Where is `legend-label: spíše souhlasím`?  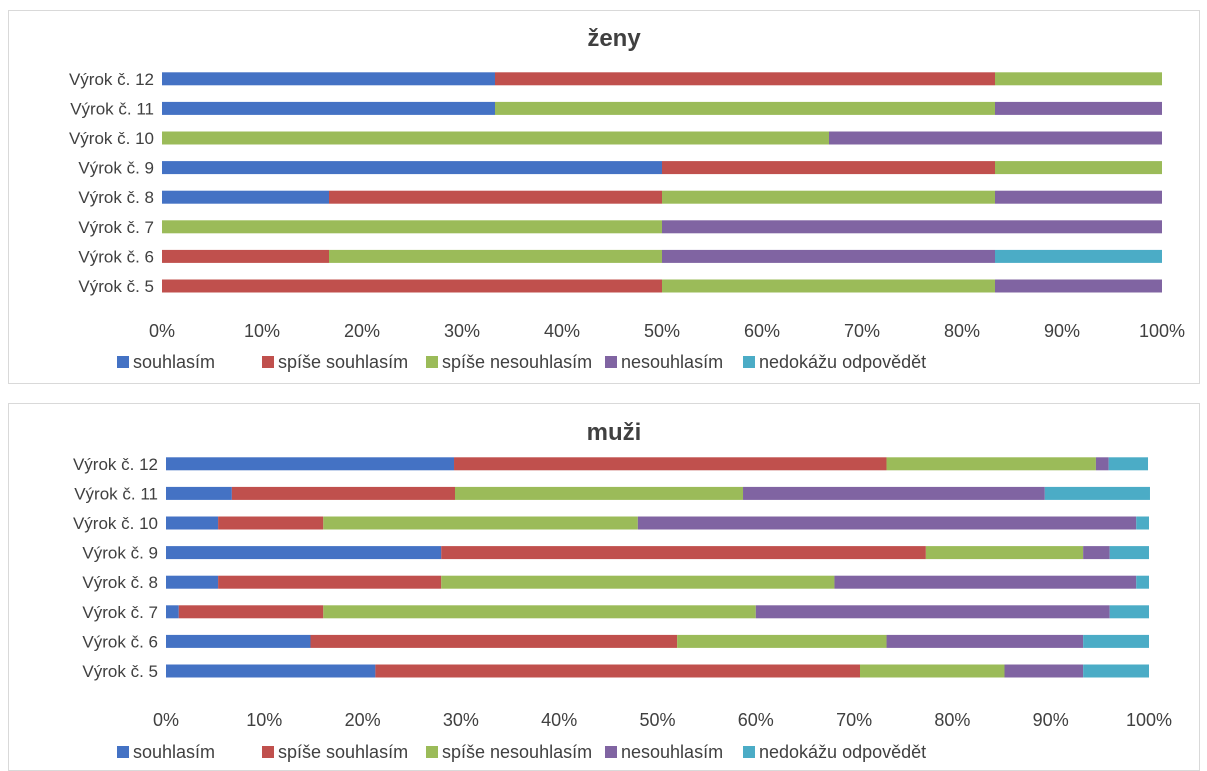 legend-label: spíše souhlasím is located at coordinates (343, 362).